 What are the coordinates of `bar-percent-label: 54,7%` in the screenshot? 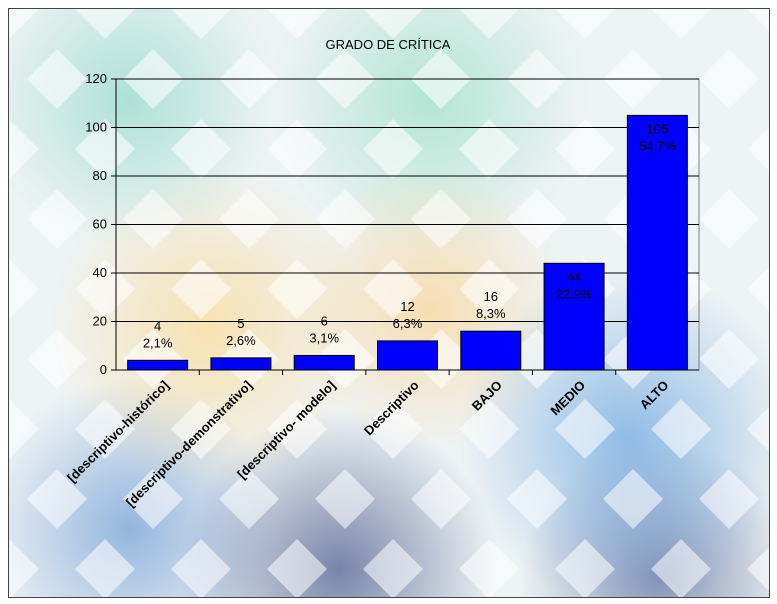 It's located at (657, 145).